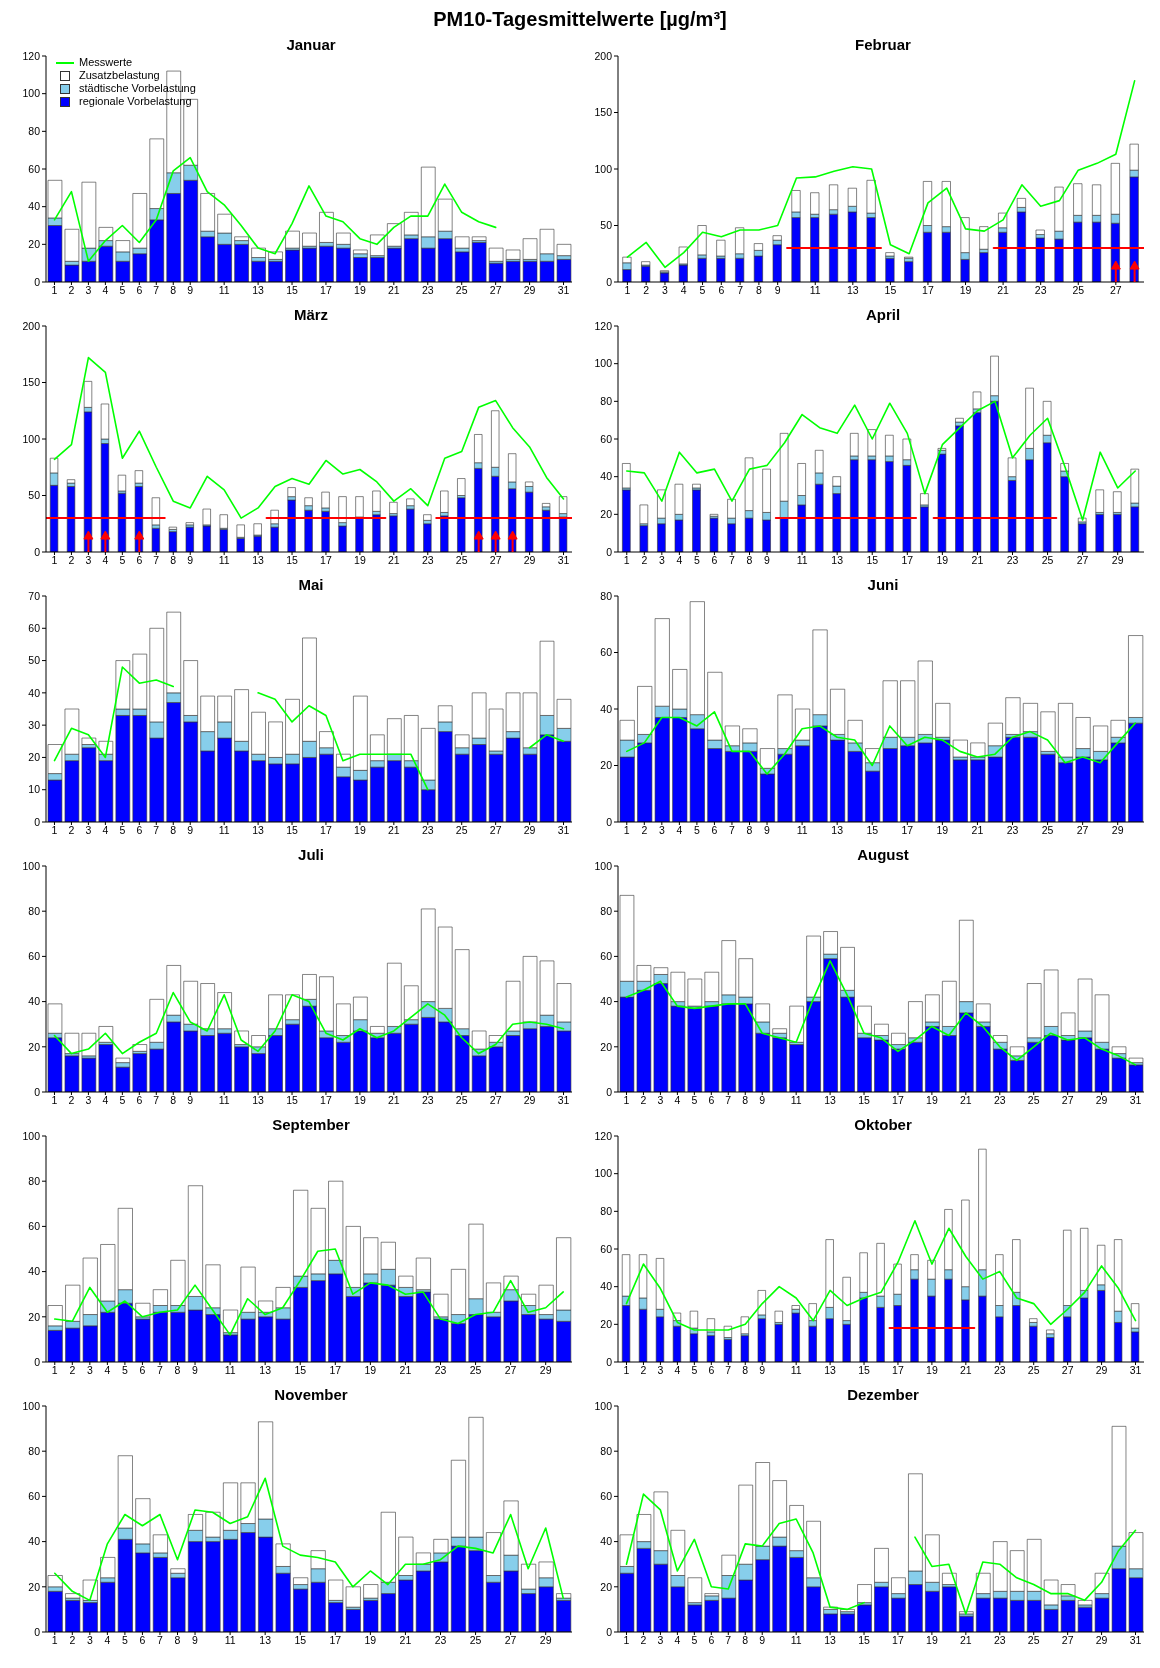 This screenshot has height=1668, width=1160. What do you see at coordinates (603, 112) in the screenshot?
I see `y-tick-label: 150` at bounding box center [603, 112].